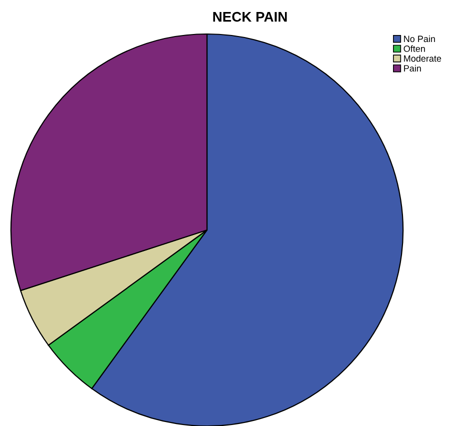 This screenshot has height=426, width=457. I want to click on legend-label: No Pain, so click(419, 38).